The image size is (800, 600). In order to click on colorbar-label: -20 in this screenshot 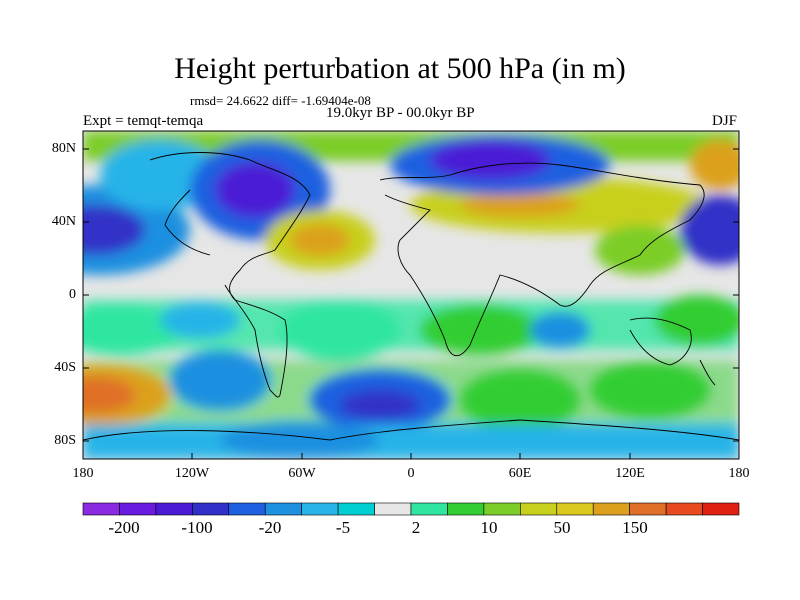, I will do `click(270, 527)`.